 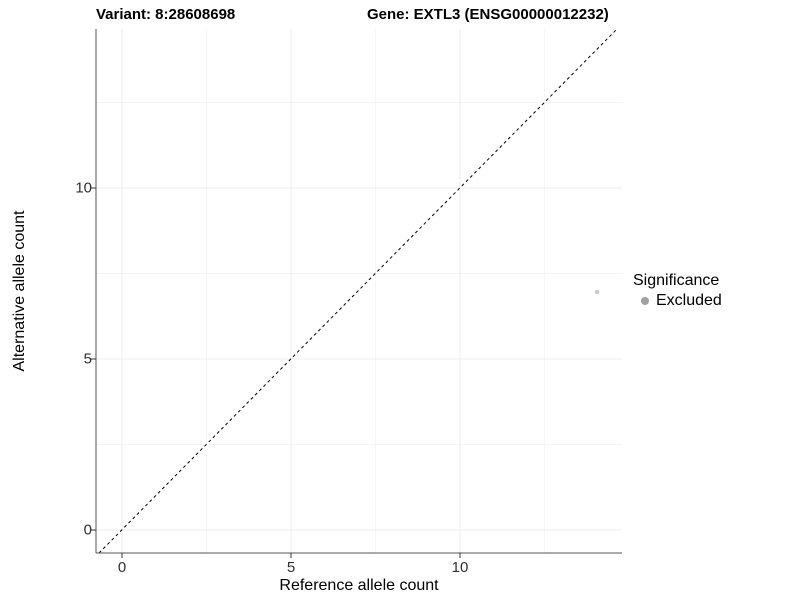 I want to click on plot-title-gene: Gene: EXTL3 (ENSG00000012232), so click(x=488, y=14).